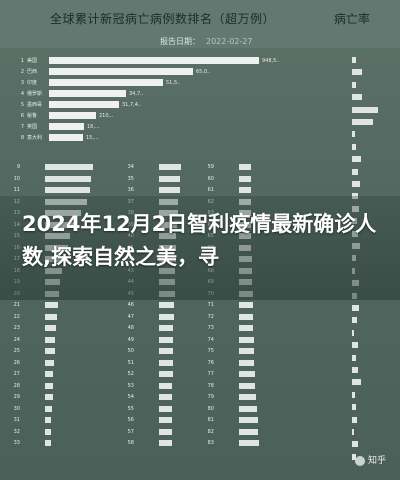  I want to click on bar-row: 31, so click(28, 420).